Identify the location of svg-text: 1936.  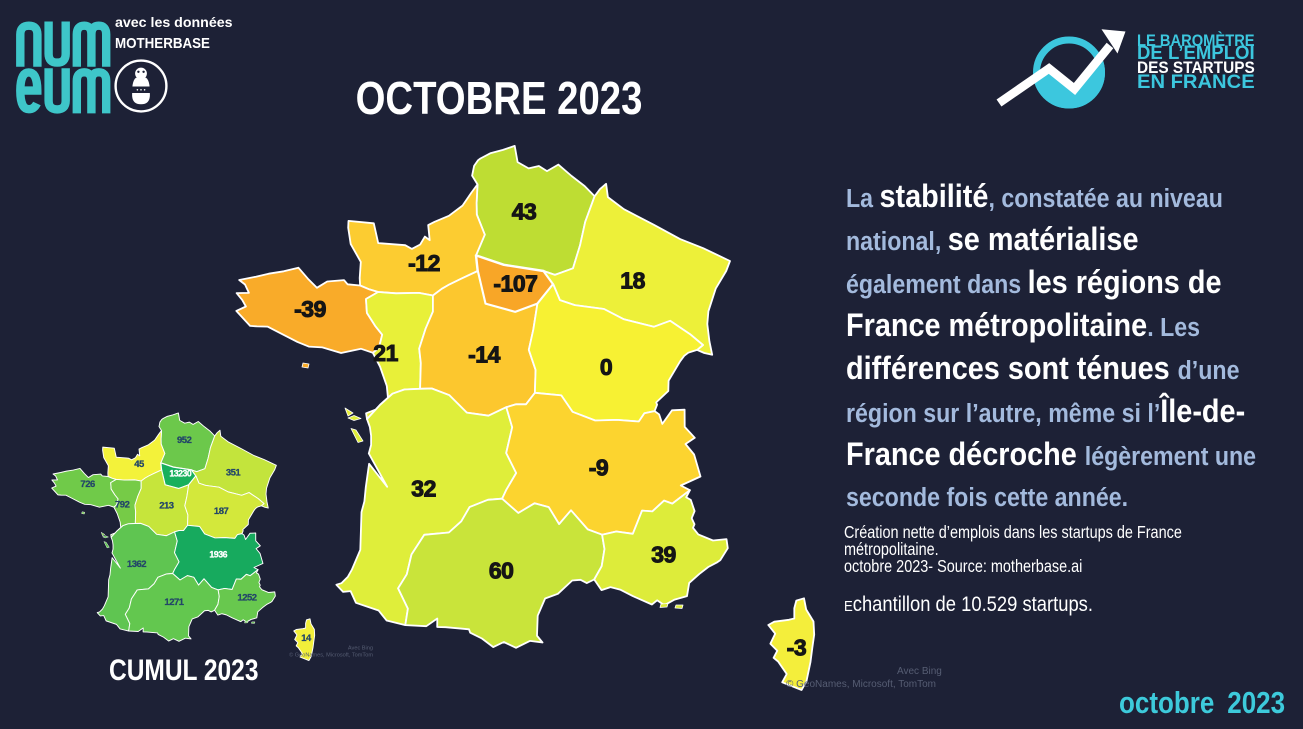
(218, 554).